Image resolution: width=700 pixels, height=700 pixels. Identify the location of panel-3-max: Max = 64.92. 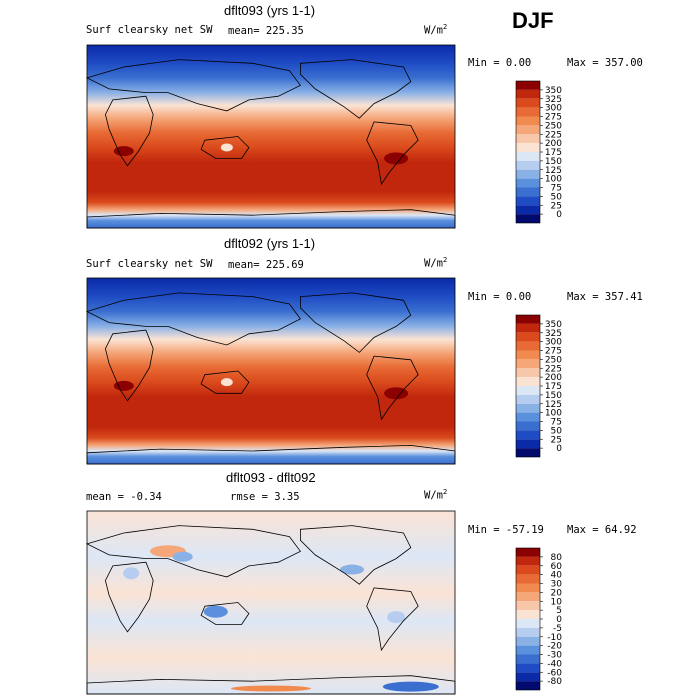
(602, 530).